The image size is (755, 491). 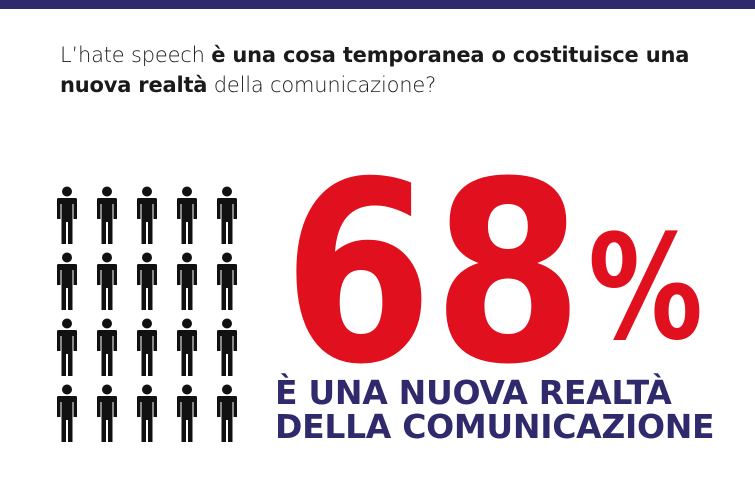 I want to click on top-bar, so click(x=377, y=4).